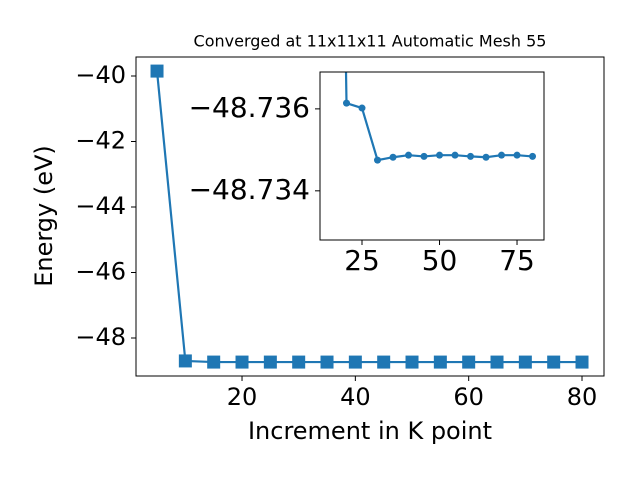 This screenshot has width=640, height=480. Describe the element at coordinates (517, 260) in the screenshot. I see `x-tick-label: 75` at that location.